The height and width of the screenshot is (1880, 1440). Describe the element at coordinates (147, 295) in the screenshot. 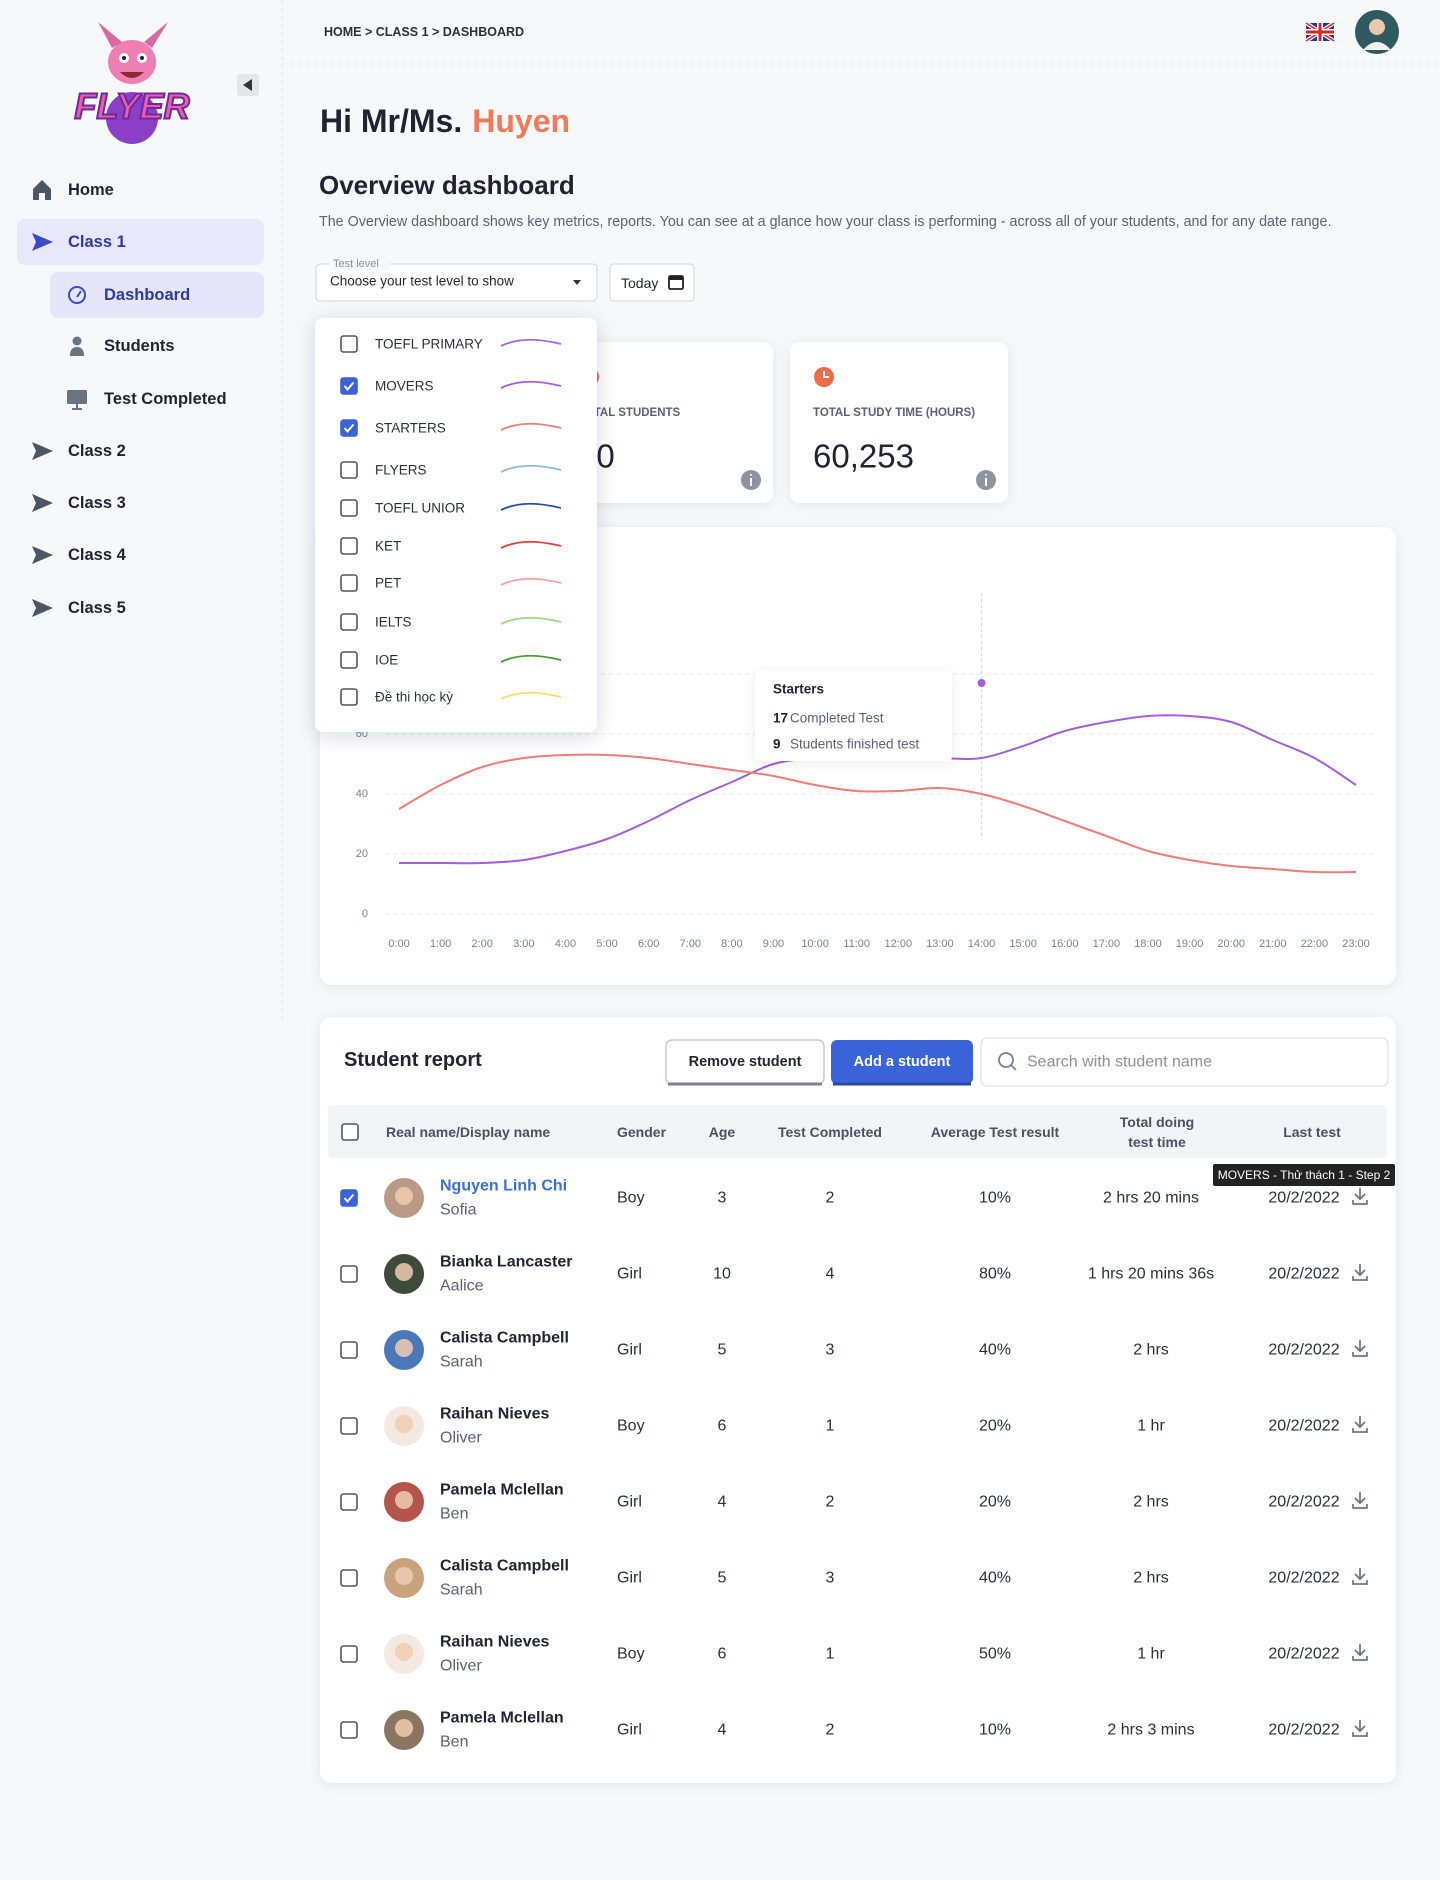

I see `nav-label: Dashboard` at that location.